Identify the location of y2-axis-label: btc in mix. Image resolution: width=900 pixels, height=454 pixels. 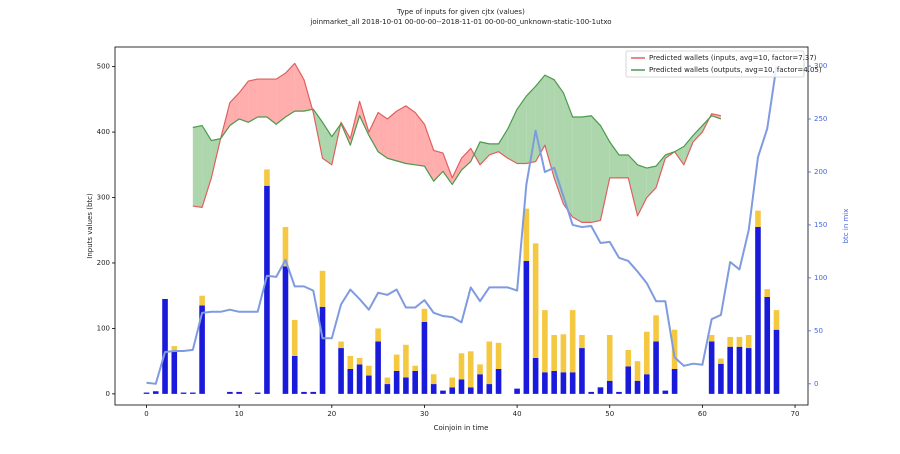
(846, 226).